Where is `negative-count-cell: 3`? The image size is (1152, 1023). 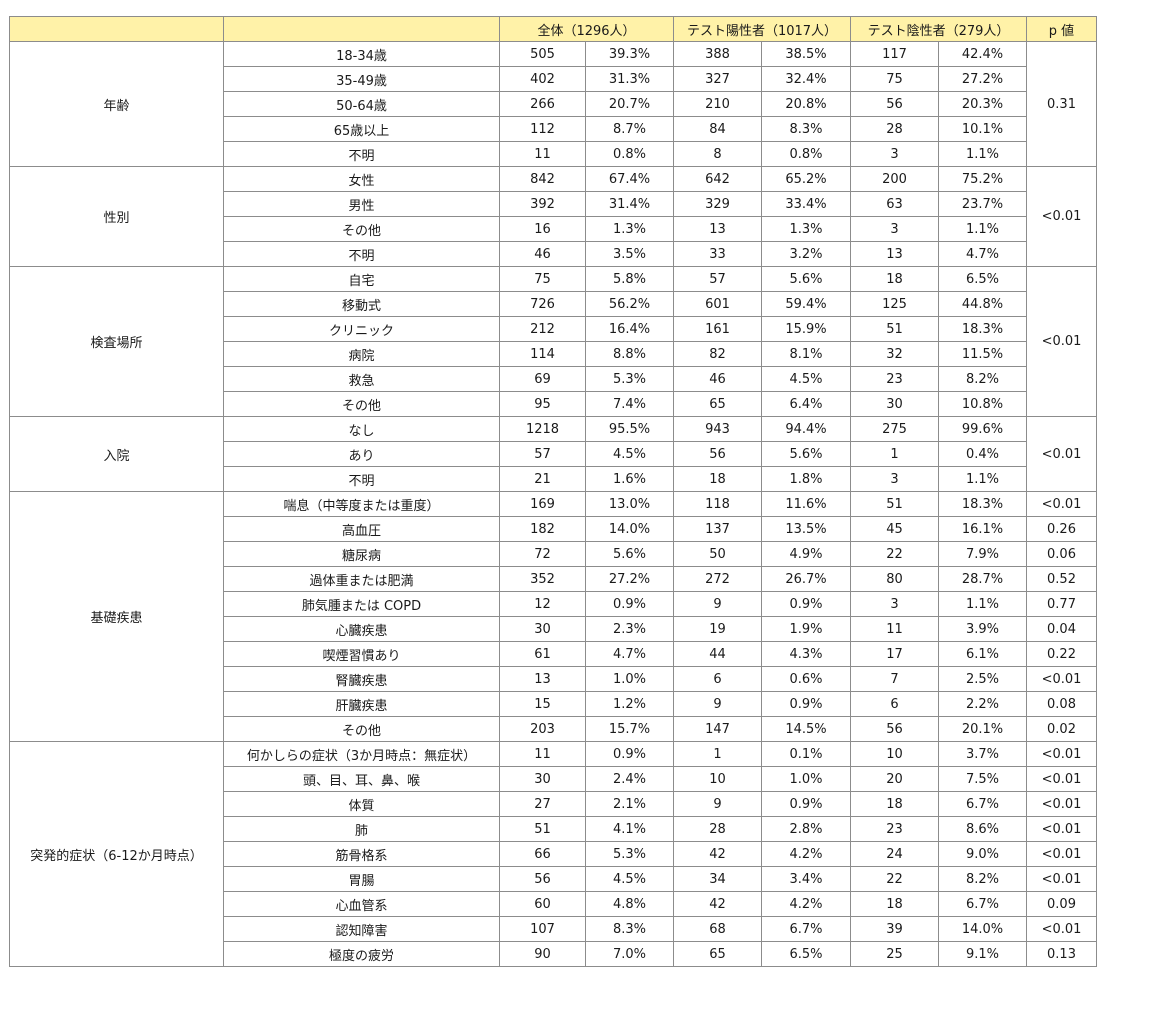
negative-count-cell: 3 is located at coordinates (894, 479).